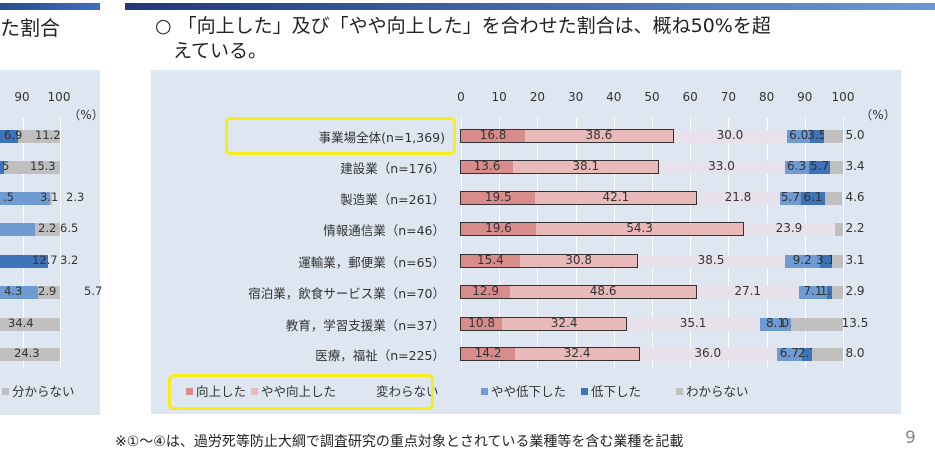 This screenshot has width=935, height=458. Describe the element at coordinates (855, 166) in the screenshot. I see `data-label: 3.4` at that location.